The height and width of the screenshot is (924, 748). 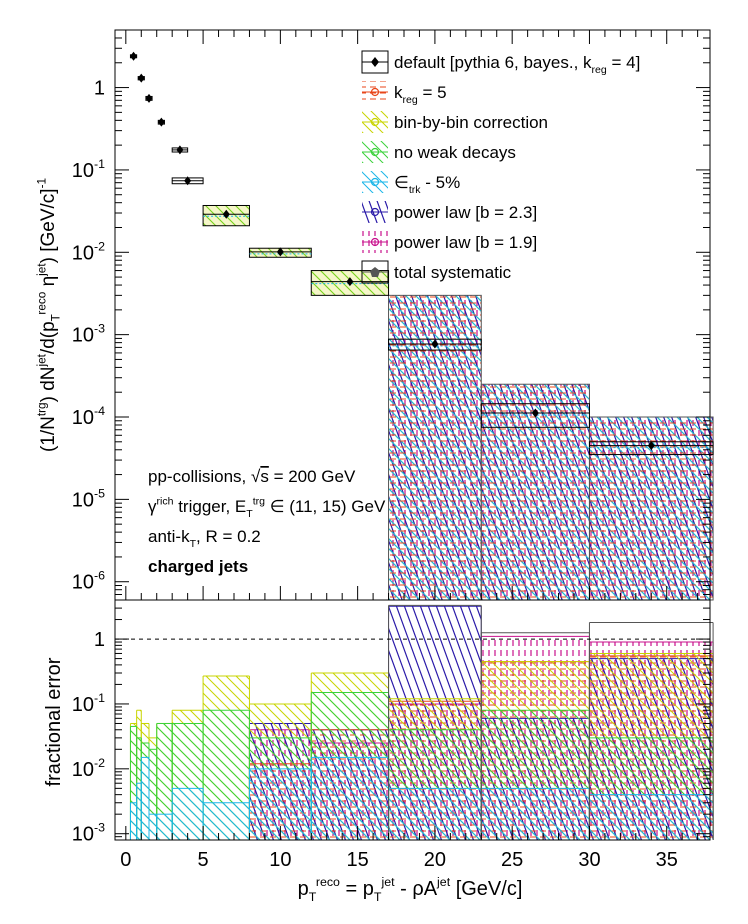 What do you see at coordinates (252, 476) in the screenshot?
I see `annotation-0: pp-collisions, √s = 200 GeV` at bounding box center [252, 476].